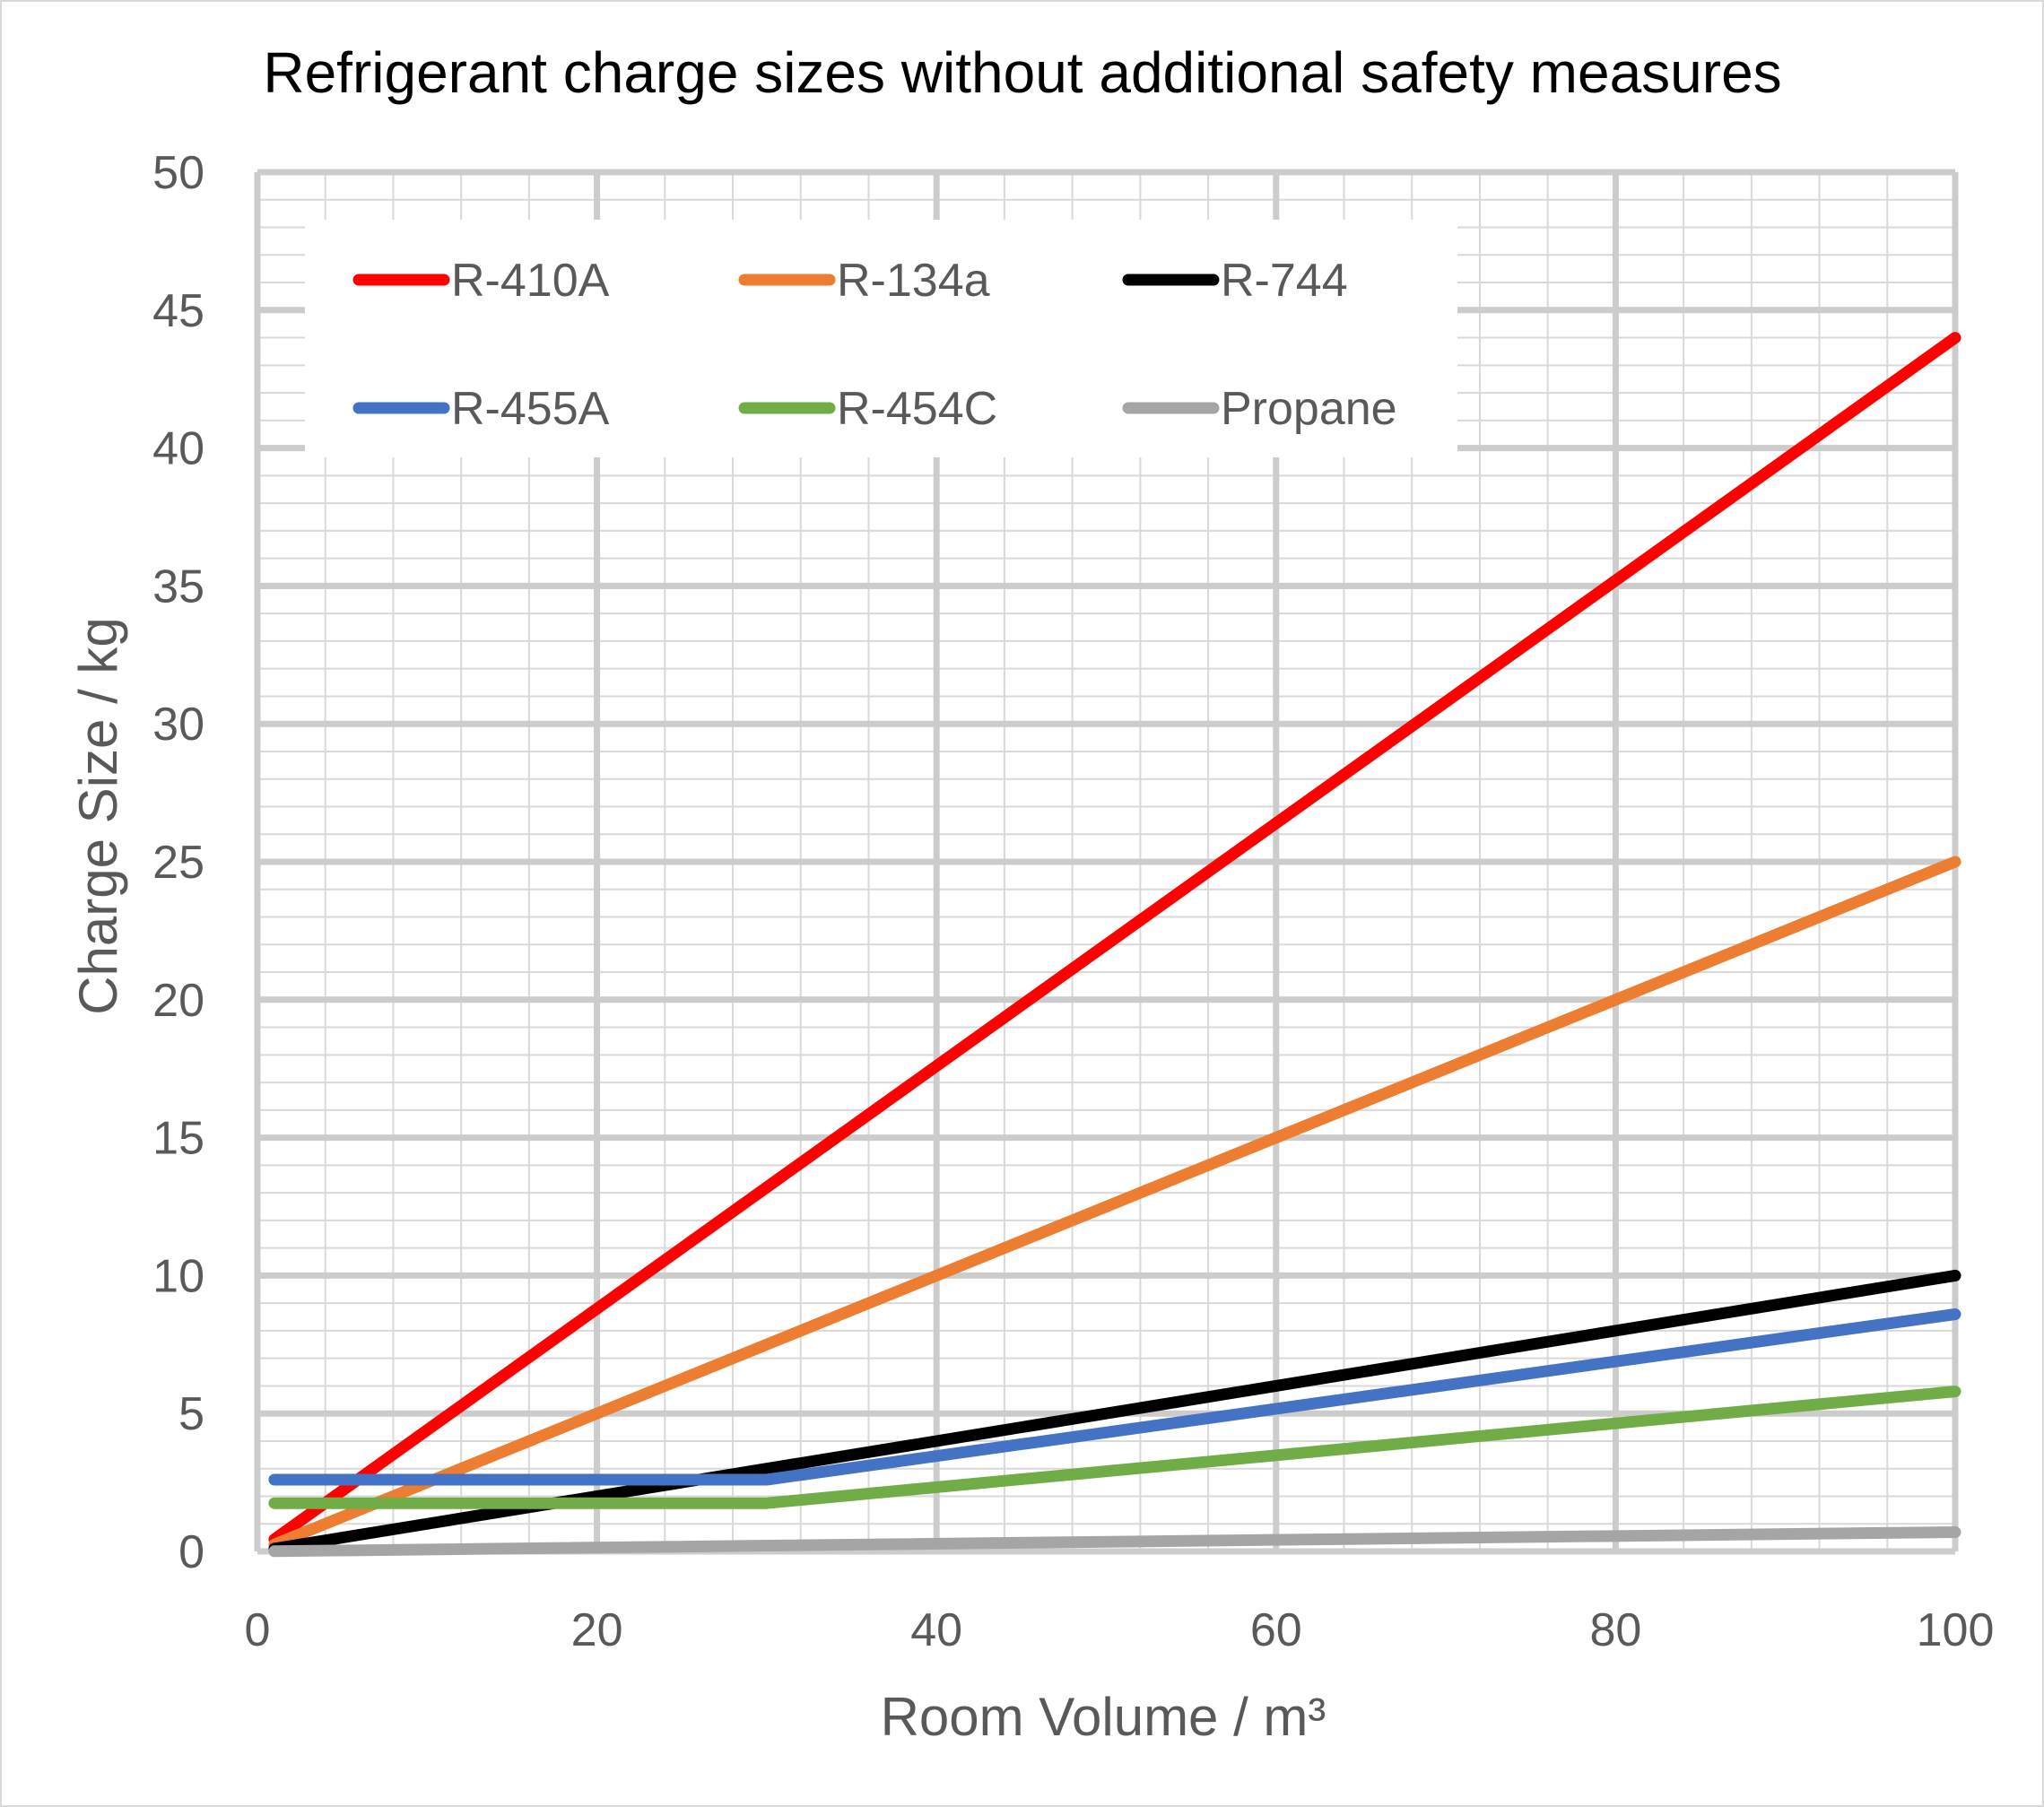 Image resolution: width=2044 pixels, height=1807 pixels. Describe the element at coordinates (178, 173) in the screenshot. I see `y-tick-label: 50` at that location.